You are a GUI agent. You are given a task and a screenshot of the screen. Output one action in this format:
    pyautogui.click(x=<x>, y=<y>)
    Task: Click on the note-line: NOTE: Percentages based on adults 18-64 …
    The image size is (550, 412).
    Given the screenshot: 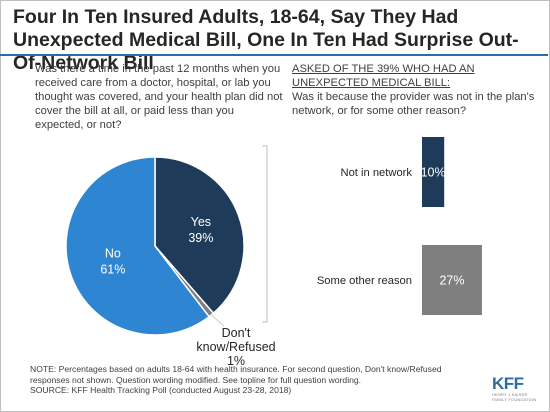 What is the action you would take?
    pyautogui.click(x=236, y=369)
    